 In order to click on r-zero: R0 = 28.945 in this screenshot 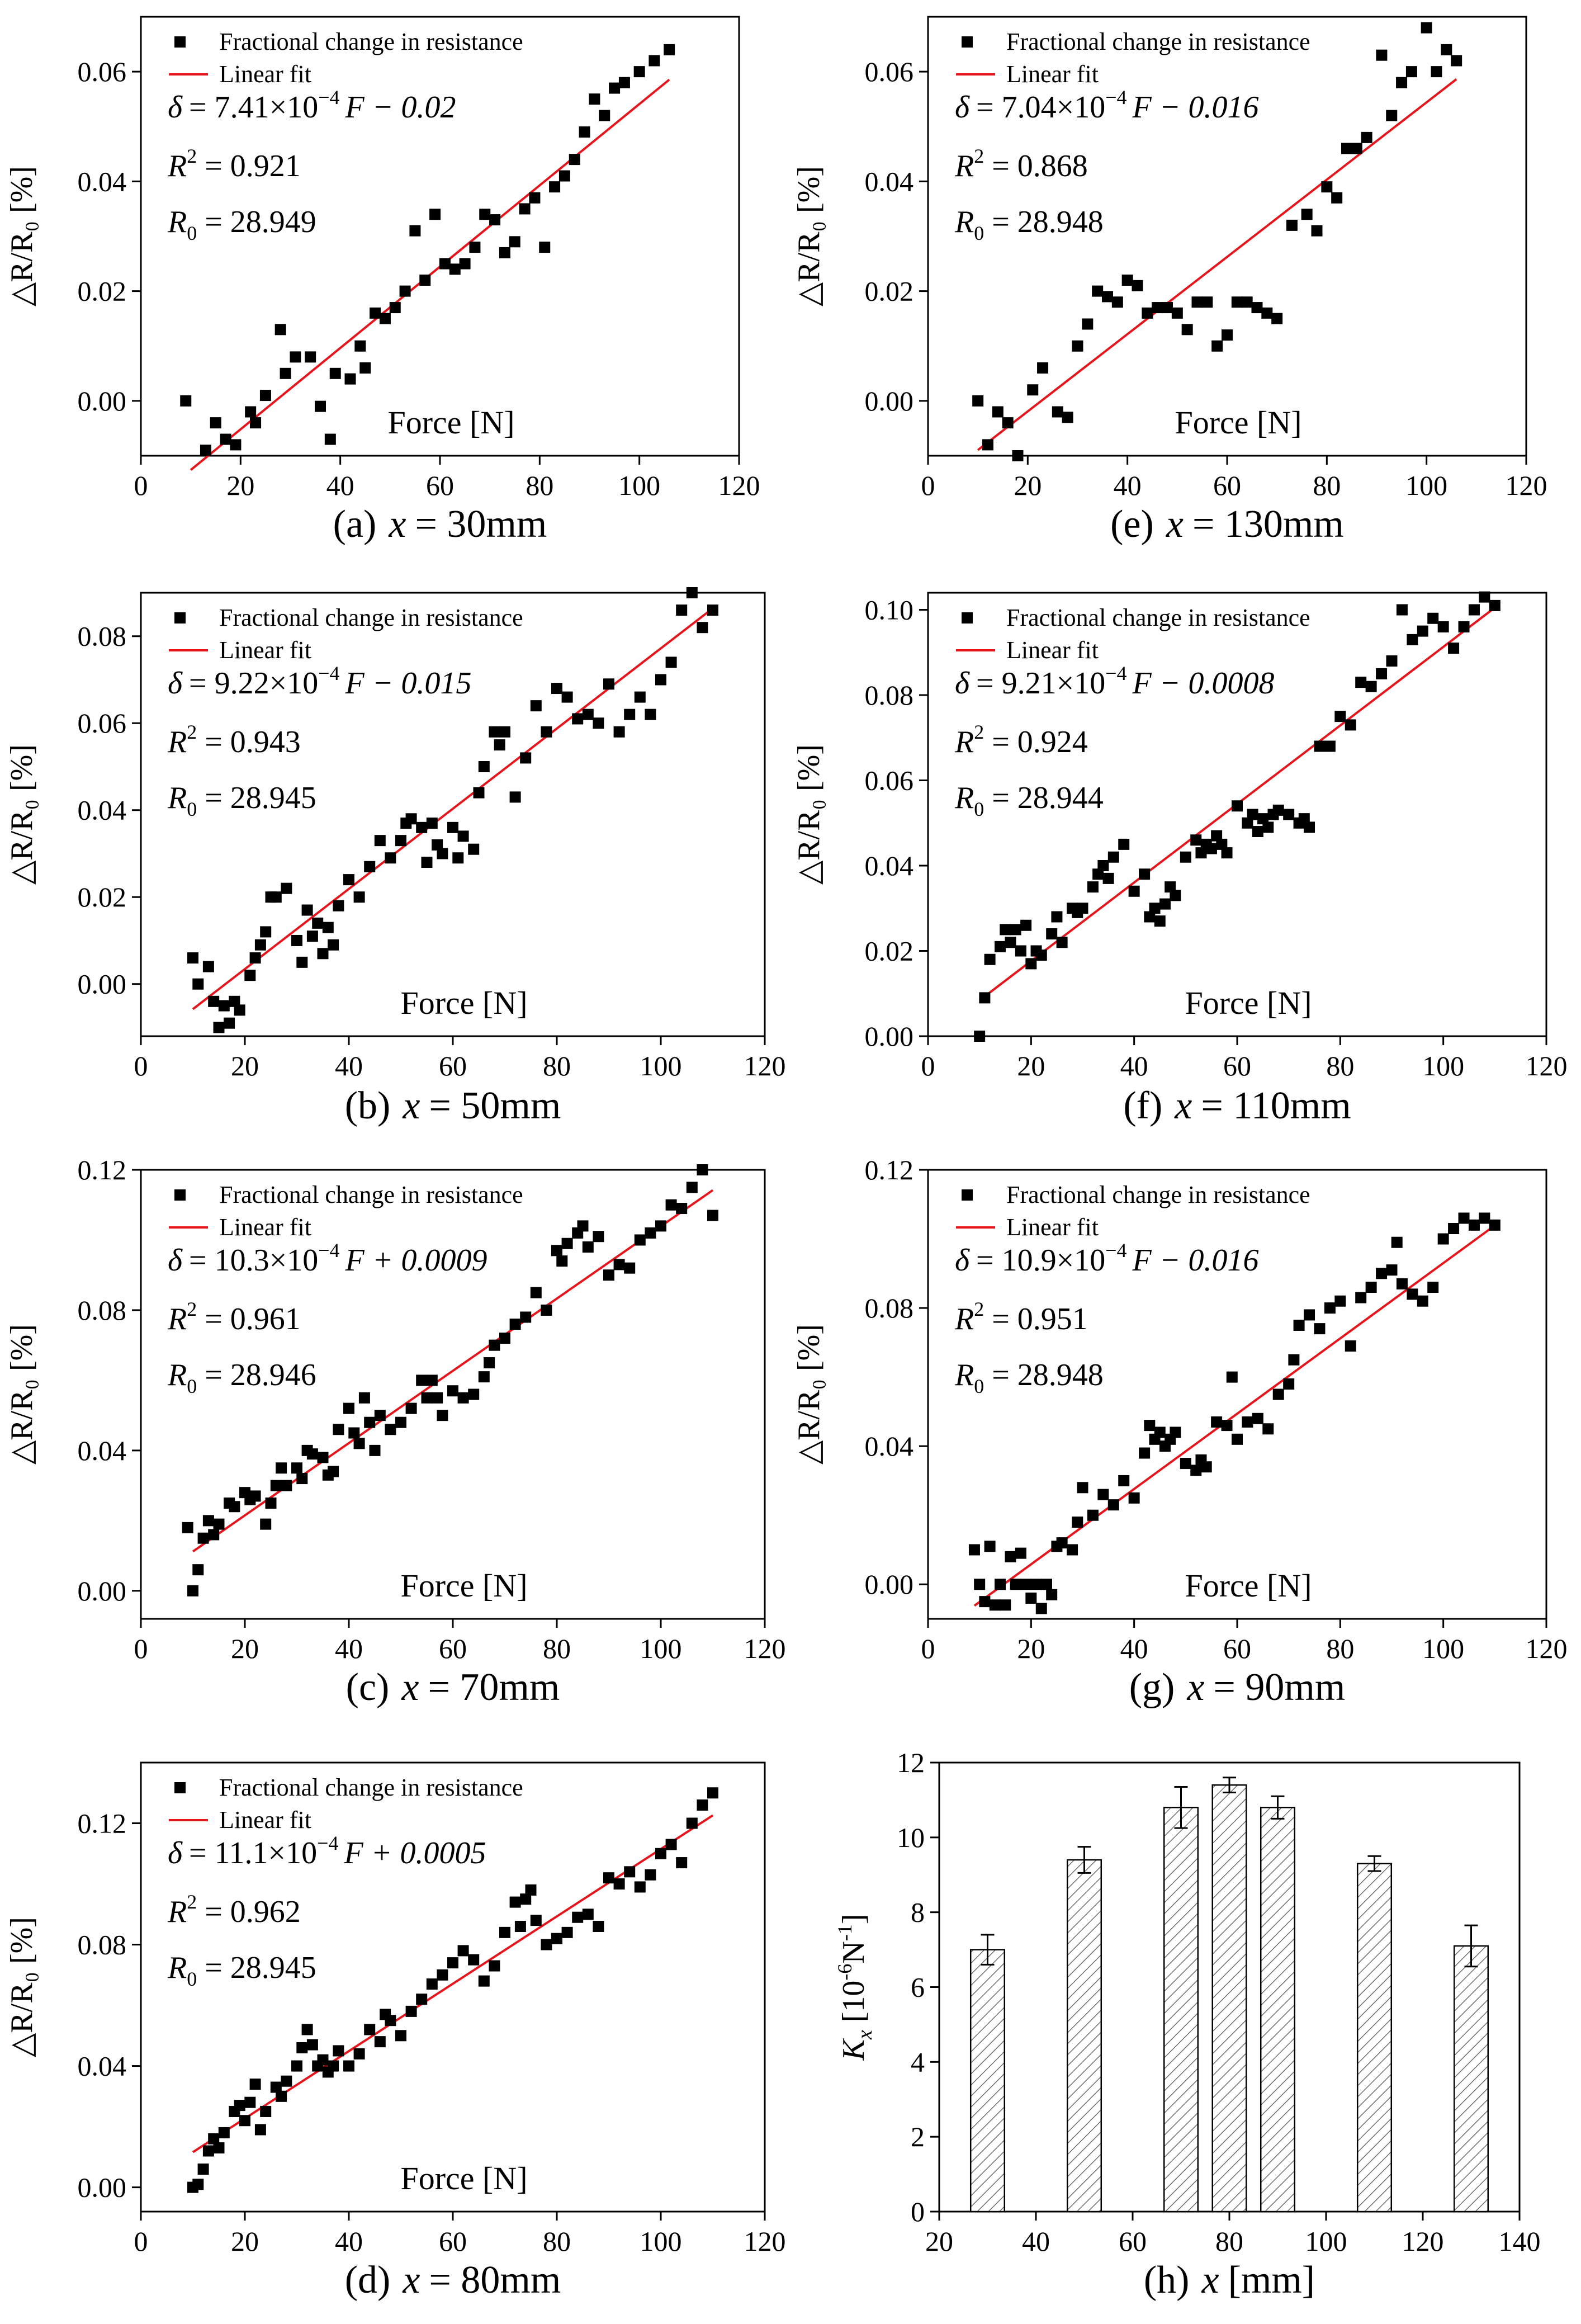, I will do `click(241, 1970)`.